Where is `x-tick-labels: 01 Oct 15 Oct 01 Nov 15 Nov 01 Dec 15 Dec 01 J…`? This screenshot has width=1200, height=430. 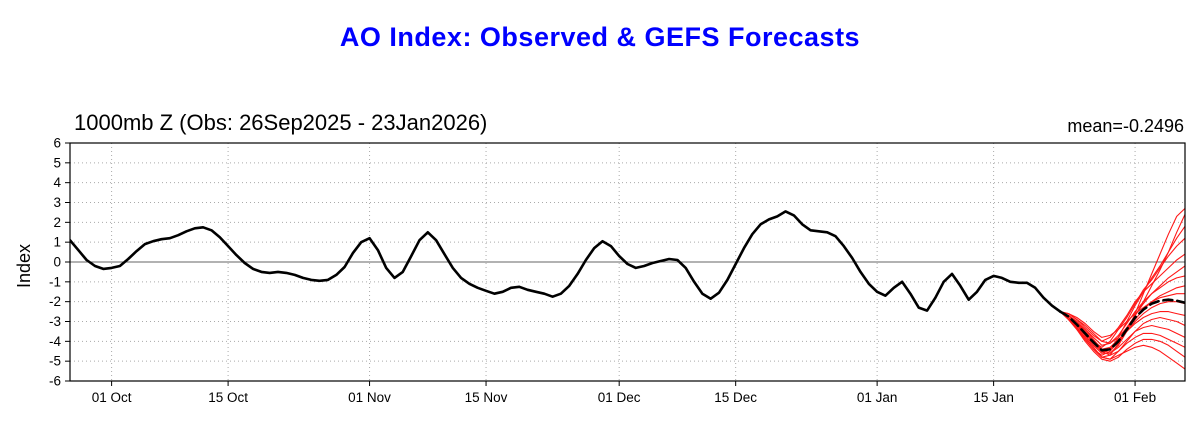 x-tick-labels: 01 Oct 15 Oct 01 Nov 15 Nov 01 Dec 15 Dec 01 J… is located at coordinates (624, 397).